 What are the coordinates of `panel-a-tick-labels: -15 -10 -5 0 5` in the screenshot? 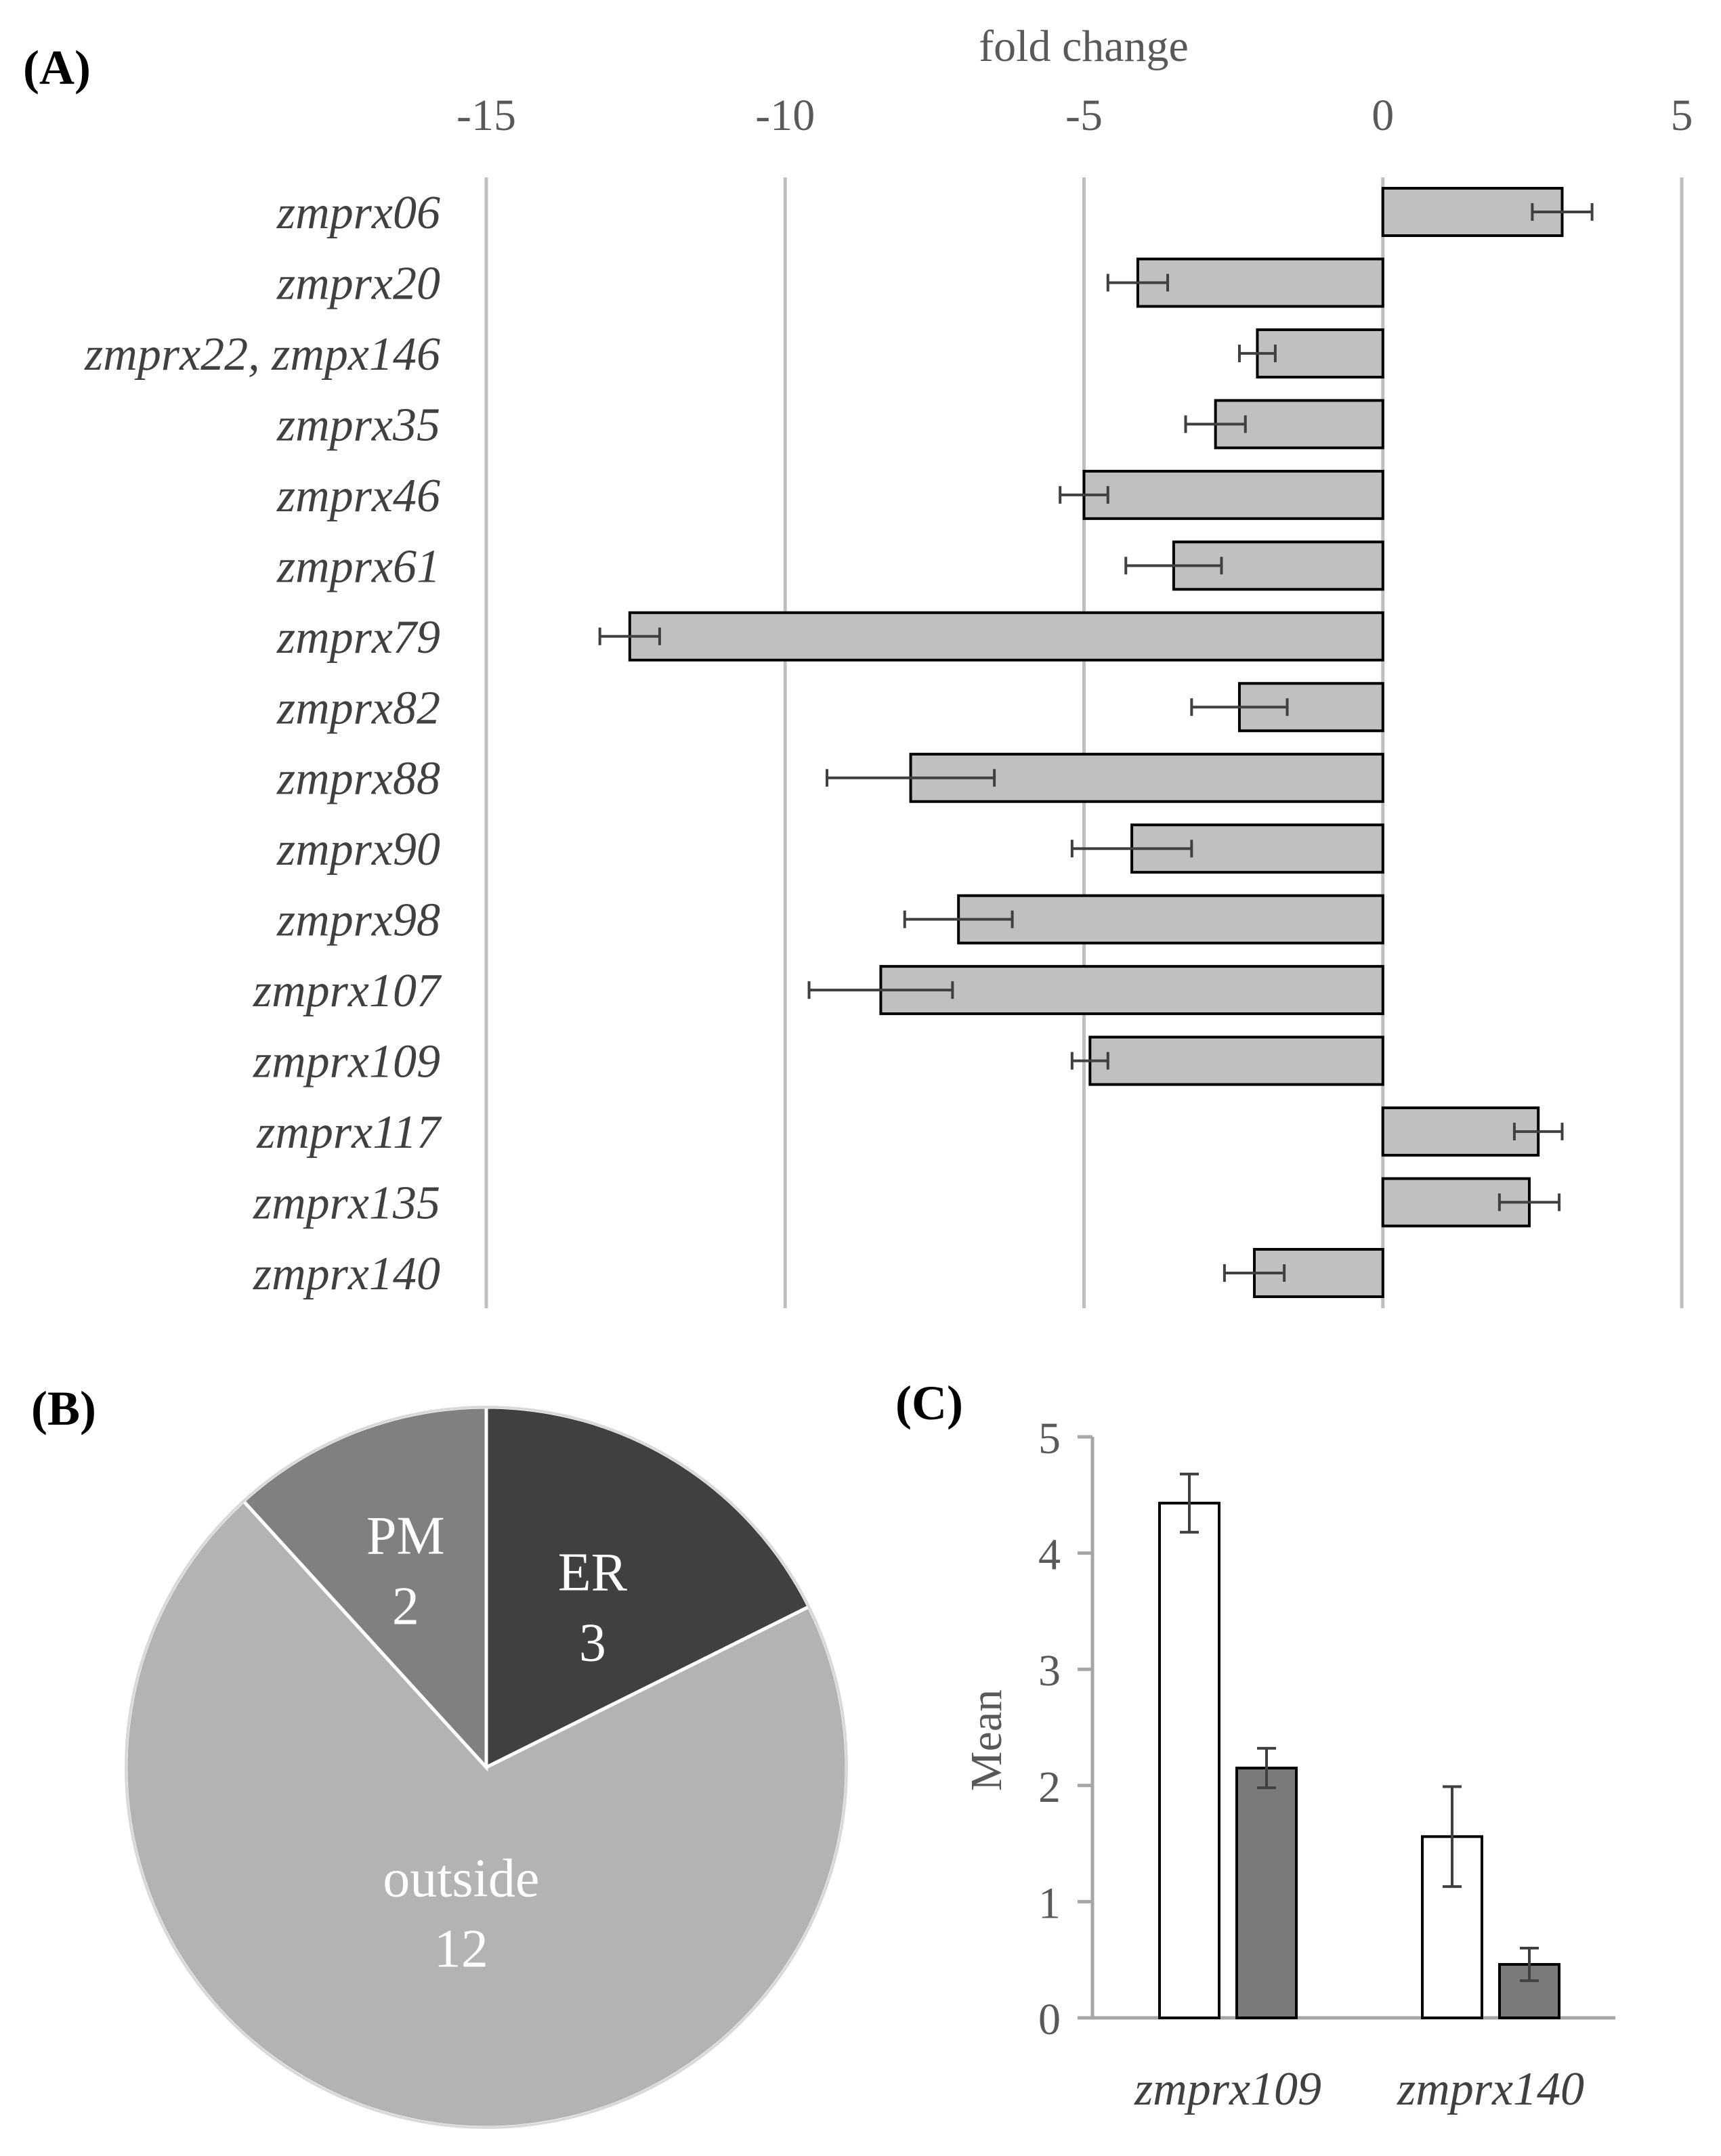 It's located at (1074, 115).